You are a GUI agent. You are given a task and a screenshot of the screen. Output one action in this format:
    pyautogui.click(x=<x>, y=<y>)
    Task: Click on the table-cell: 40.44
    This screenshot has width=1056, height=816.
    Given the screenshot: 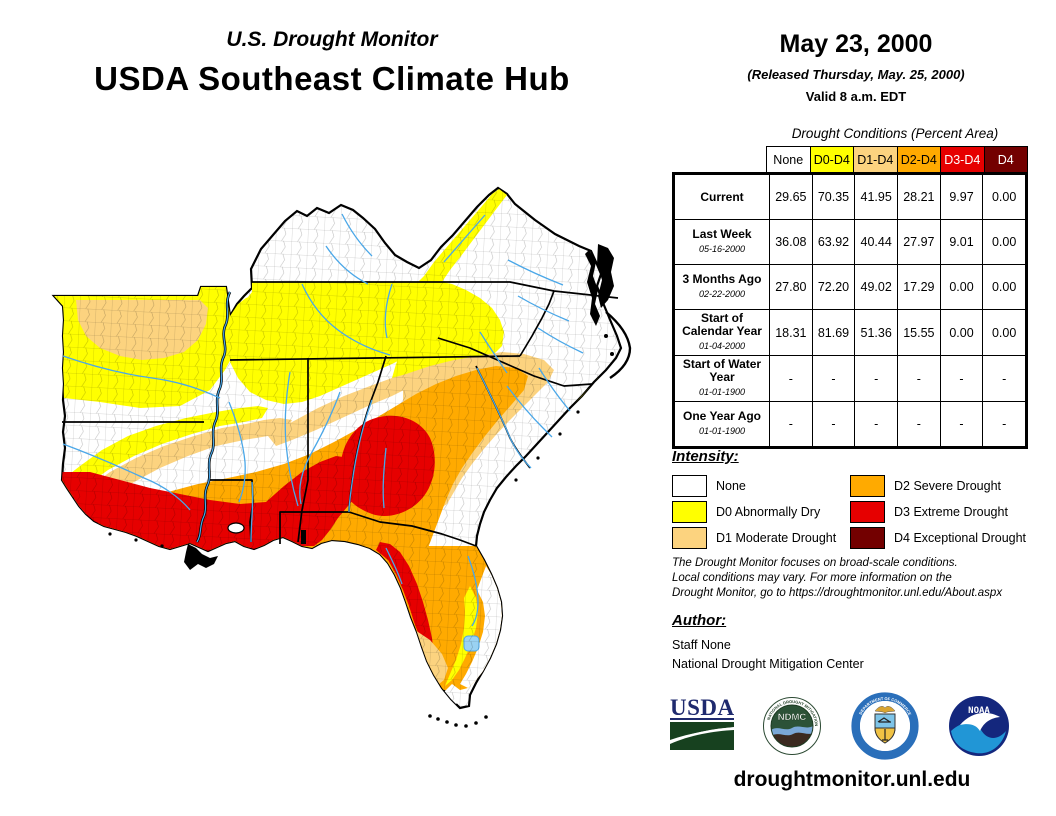 What is the action you would take?
    pyautogui.click(x=876, y=242)
    